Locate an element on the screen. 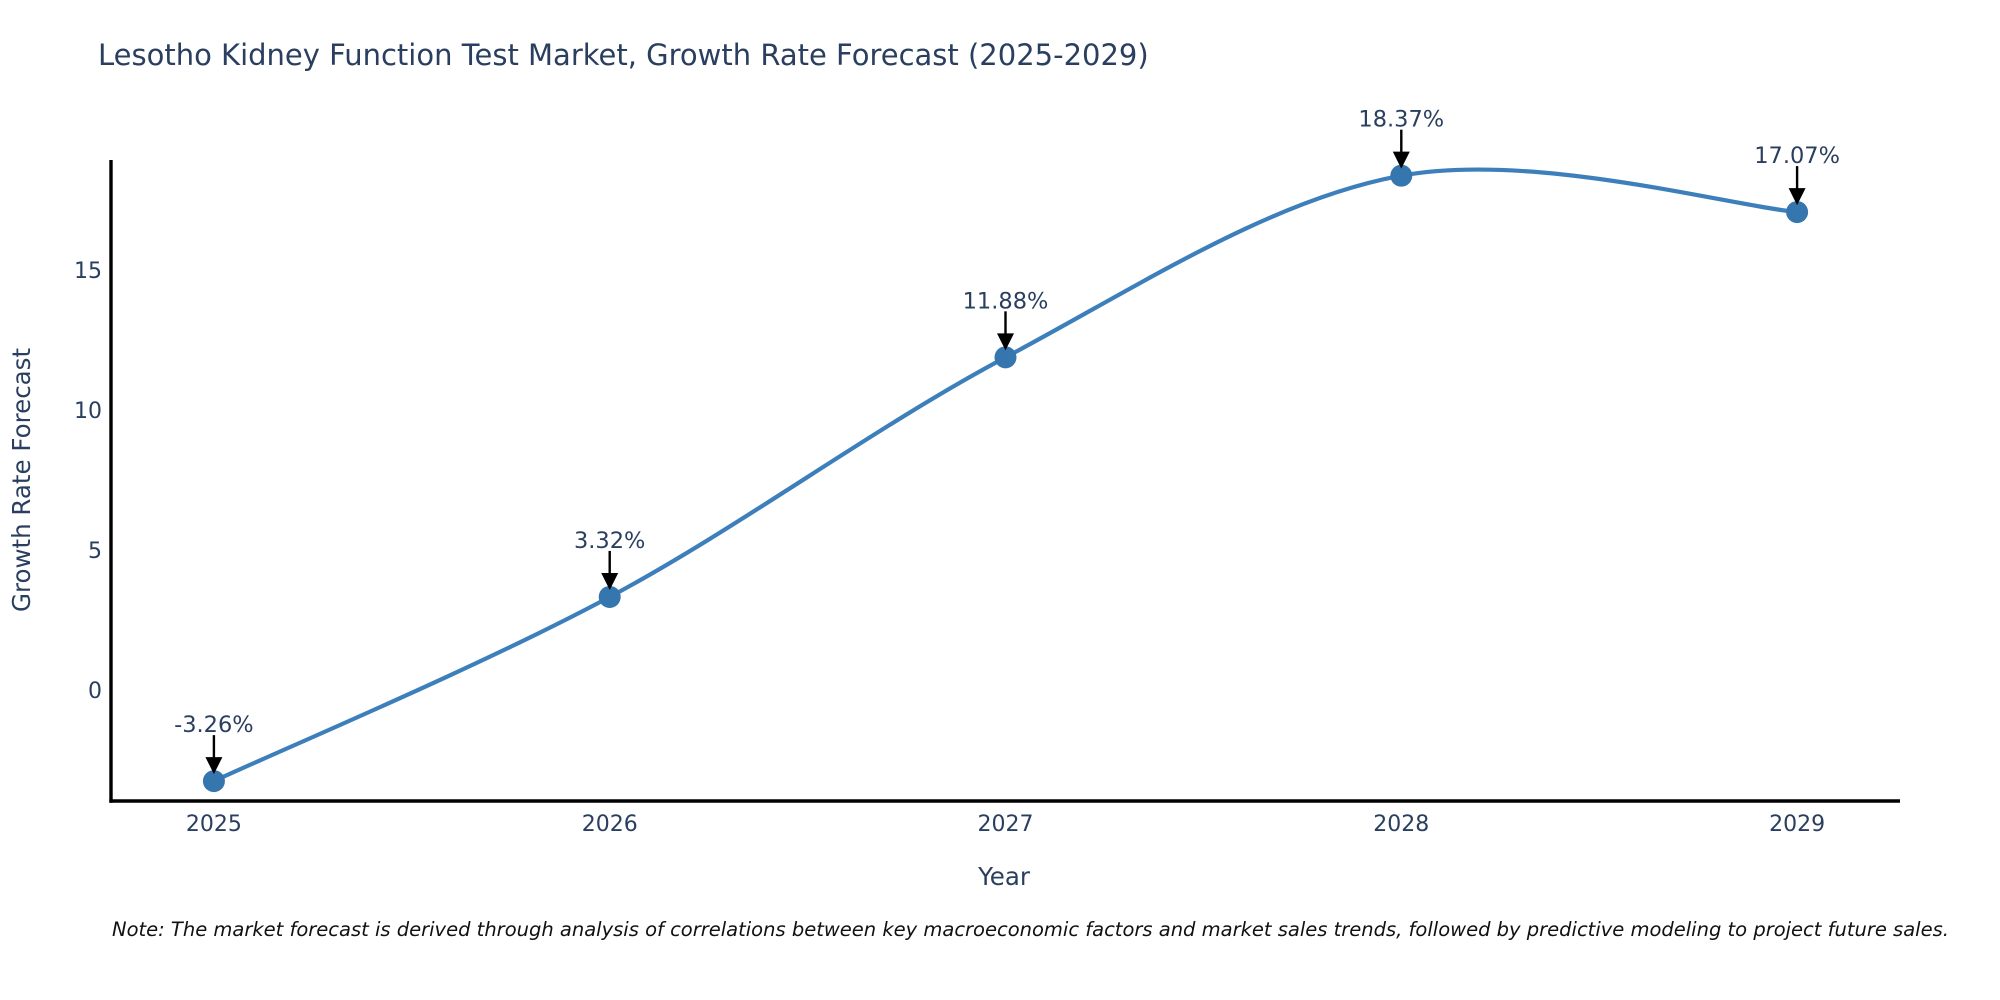  annotation-label: 3.32% is located at coordinates (609, 541).